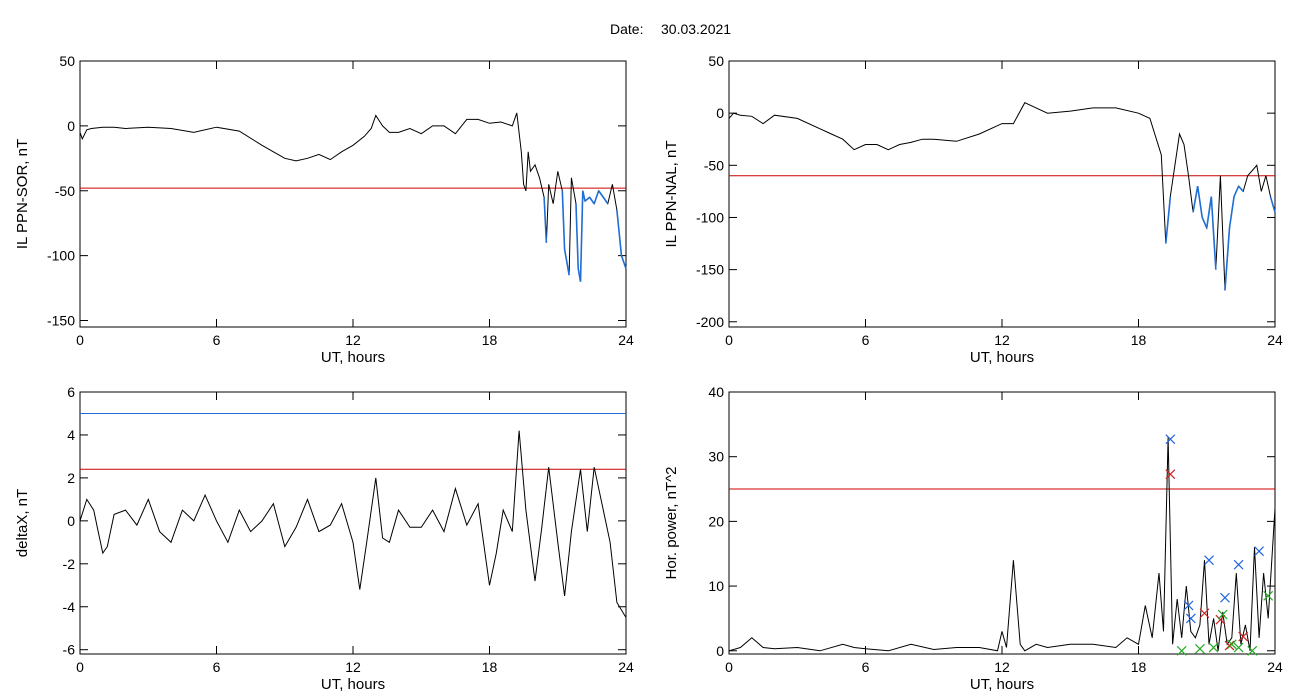 This screenshot has width=1300, height=700. What do you see at coordinates (71, 435) in the screenshot?
I see `y-tick-label: 4` at bounding box center [71, 435].